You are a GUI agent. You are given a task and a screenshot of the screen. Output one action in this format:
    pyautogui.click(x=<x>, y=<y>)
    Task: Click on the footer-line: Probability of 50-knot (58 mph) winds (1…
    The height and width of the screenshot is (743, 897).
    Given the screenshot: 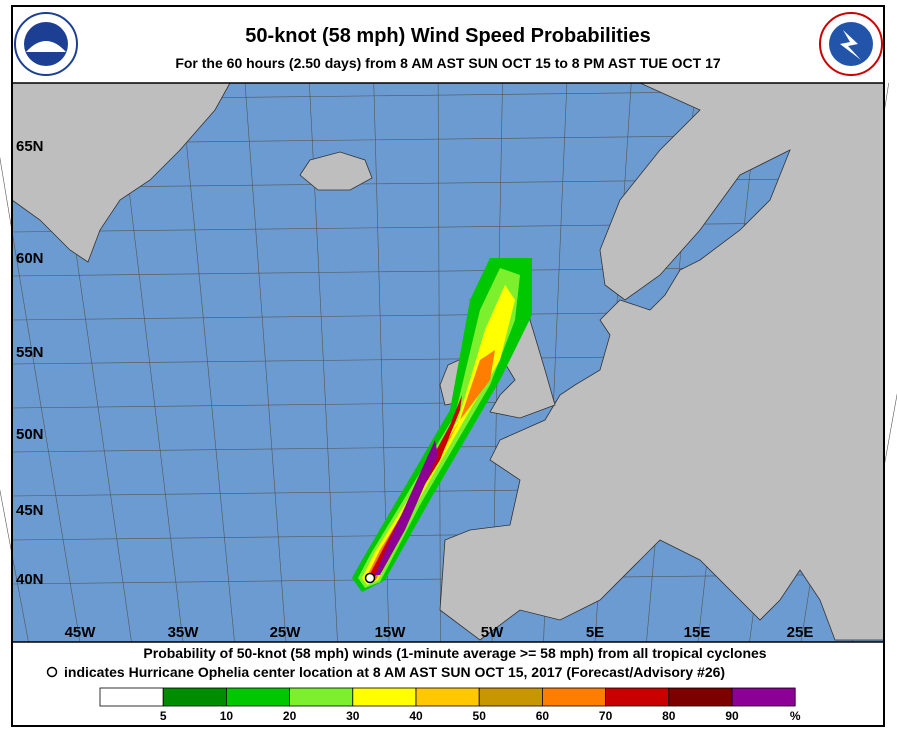 What is the action you would take?
    pyautogui.click(x=454, y=653)
    